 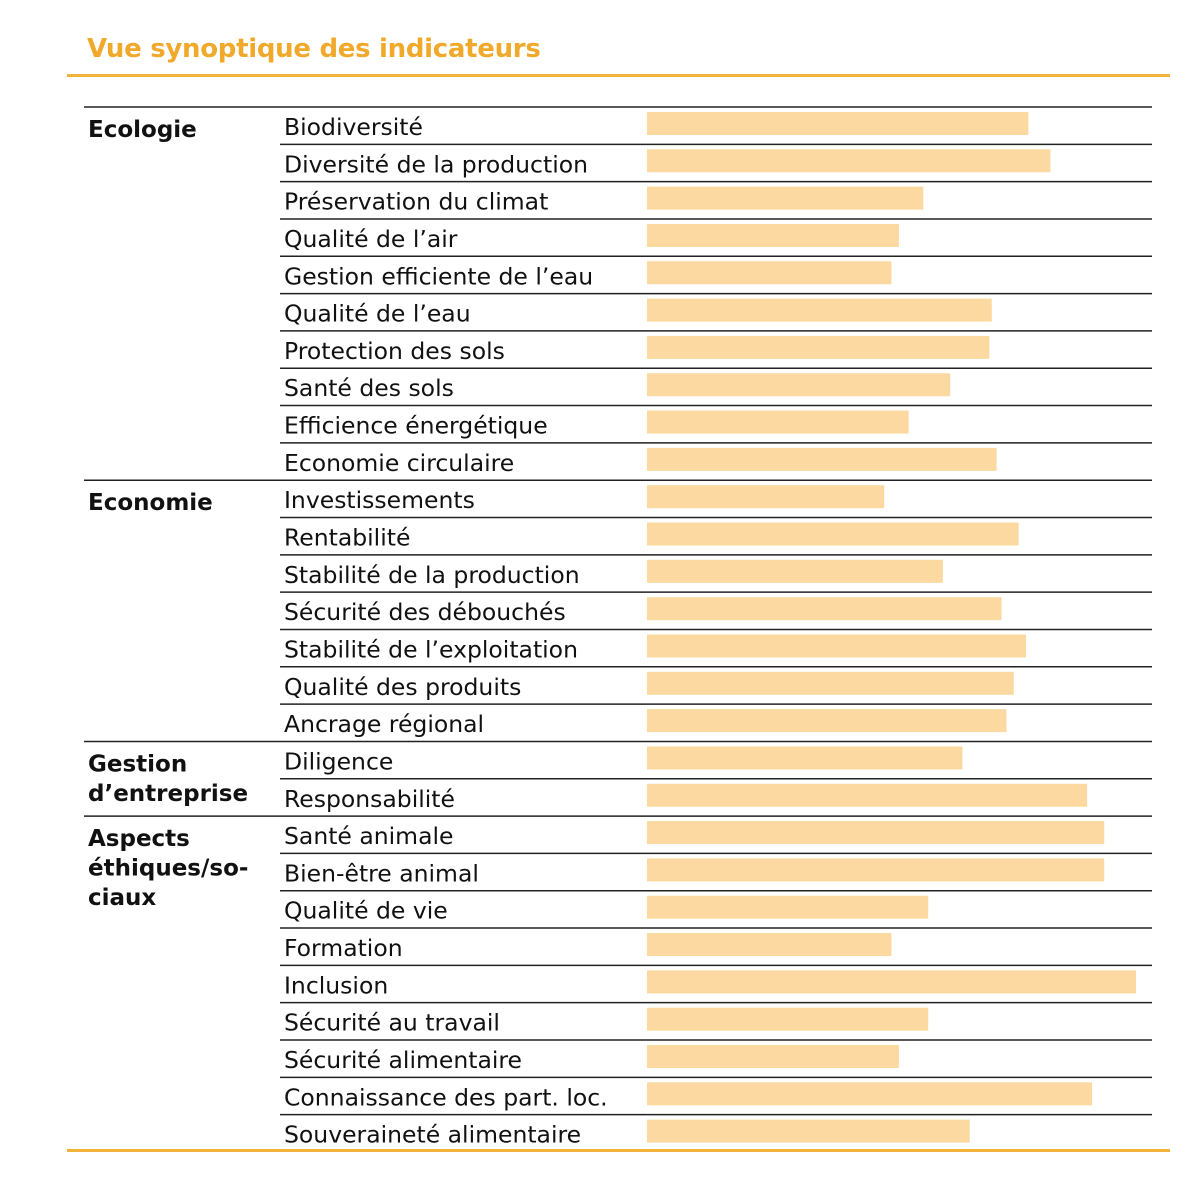 What do you see at coordinates (769, 945) in the screenshot?
I see `bar-formation` at bounding box center [769, 945].